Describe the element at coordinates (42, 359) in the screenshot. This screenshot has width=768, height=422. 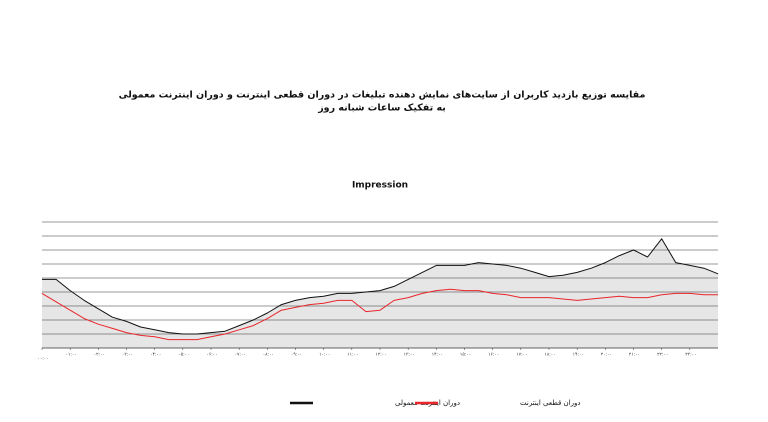
I see `x-tick-label: ۰۰:۰۰` at that location.